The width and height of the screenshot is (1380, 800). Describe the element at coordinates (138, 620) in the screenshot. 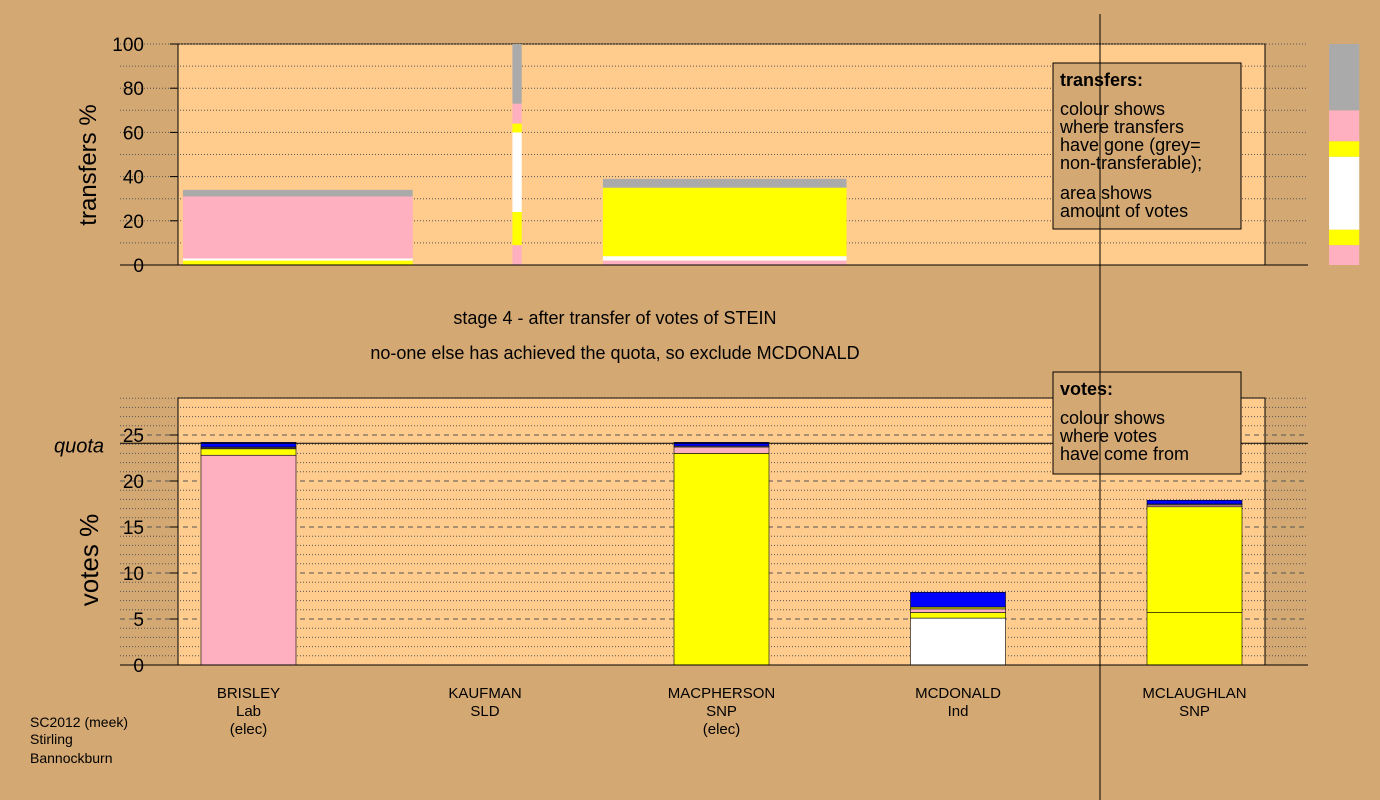

I see `y-tick-label: 5` at that location.